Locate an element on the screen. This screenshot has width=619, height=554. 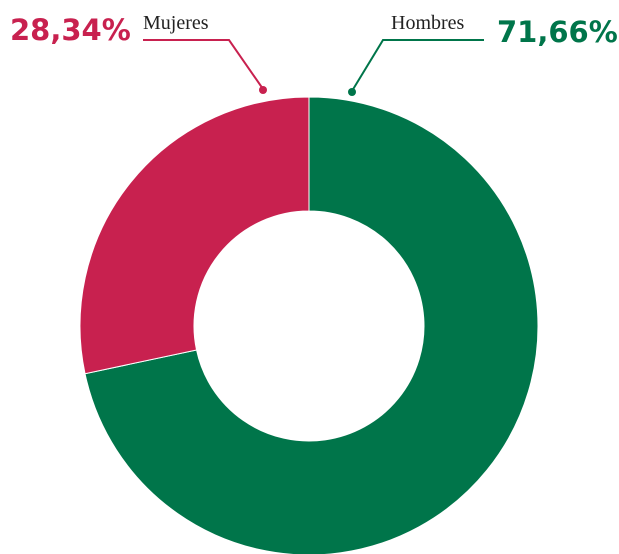
legend-label: Hombres is located at coordinates (428, 23).